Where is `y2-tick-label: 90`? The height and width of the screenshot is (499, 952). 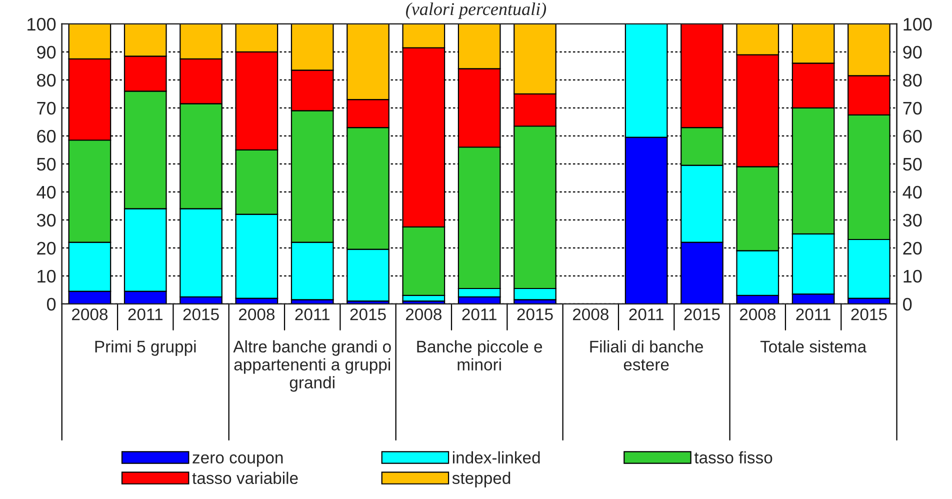 y2-tick-label: 90 is located at coordinates (912, 52).